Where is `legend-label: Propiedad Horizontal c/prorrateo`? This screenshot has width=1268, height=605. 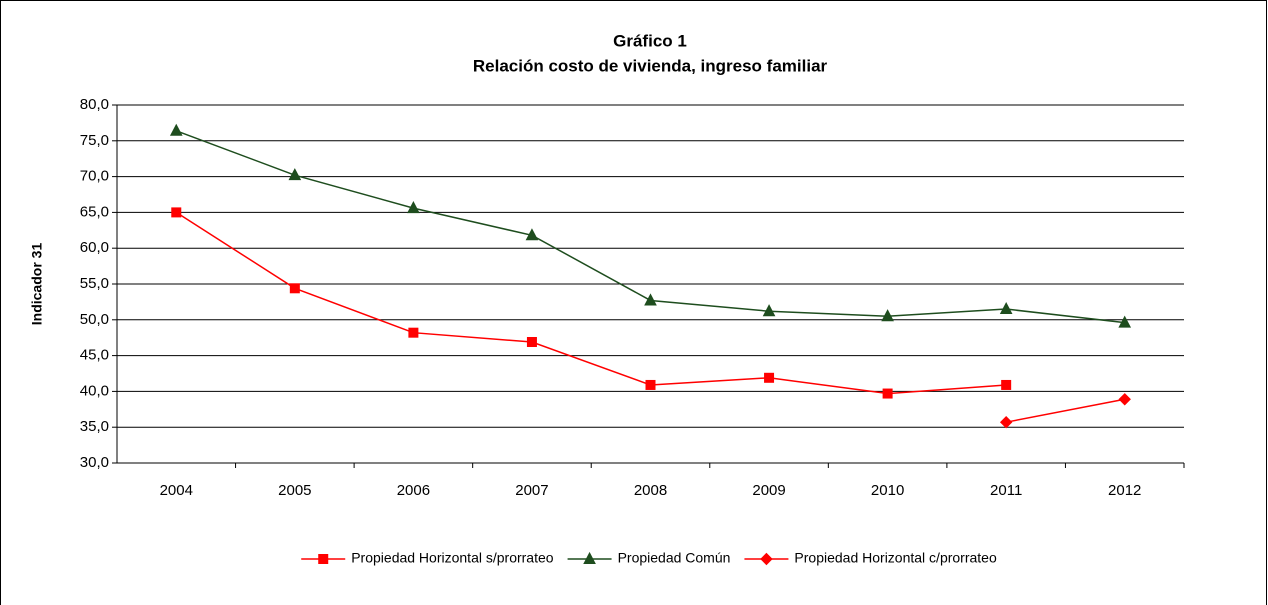
legend-label: Propiedad Horizontal c/prorrateo is located at coordinates (895, 558).